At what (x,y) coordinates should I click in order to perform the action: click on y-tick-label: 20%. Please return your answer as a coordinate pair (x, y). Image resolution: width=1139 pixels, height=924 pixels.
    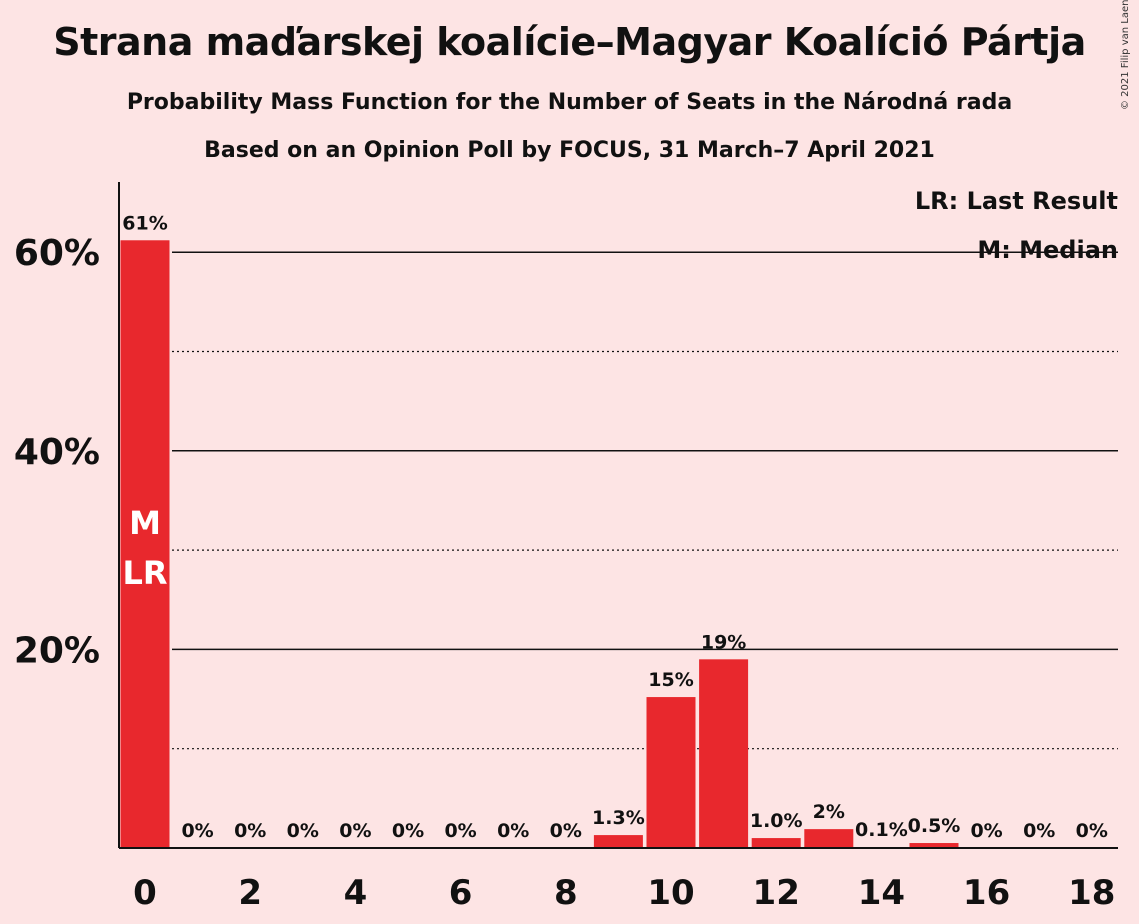
    Looking at the image, I should click on (57, 650).